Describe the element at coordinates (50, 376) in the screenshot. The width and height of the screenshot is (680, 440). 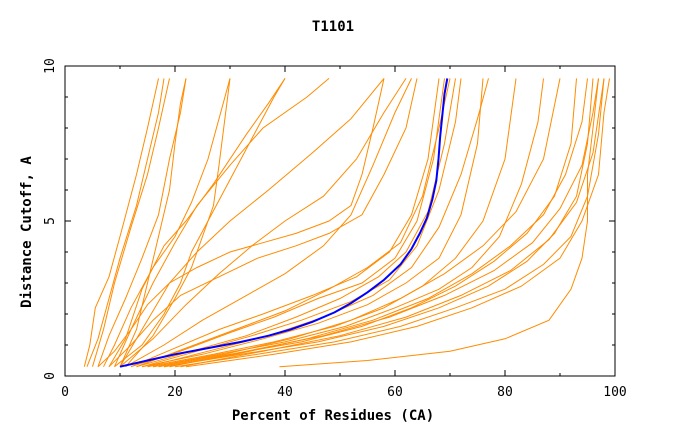
I see `y-tick-label: 0` at that location.